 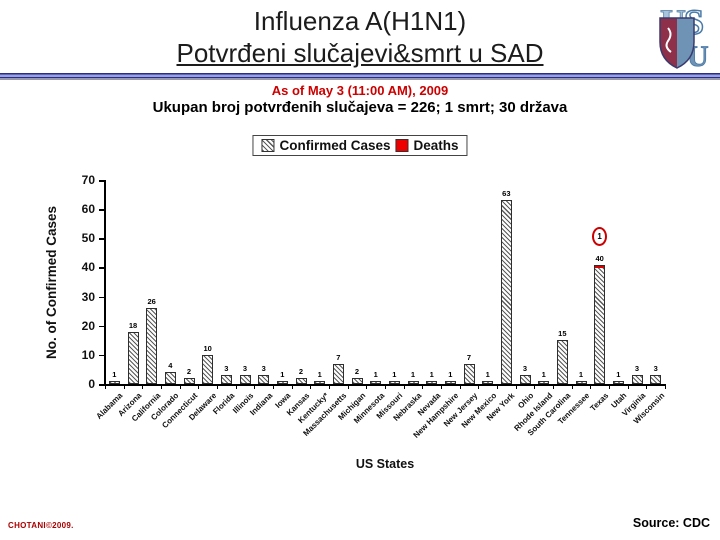 What do you see at coordinates (385, 464) in the screenshot?
I see `x-axis-title: US States` at bounding box center [385, 464].